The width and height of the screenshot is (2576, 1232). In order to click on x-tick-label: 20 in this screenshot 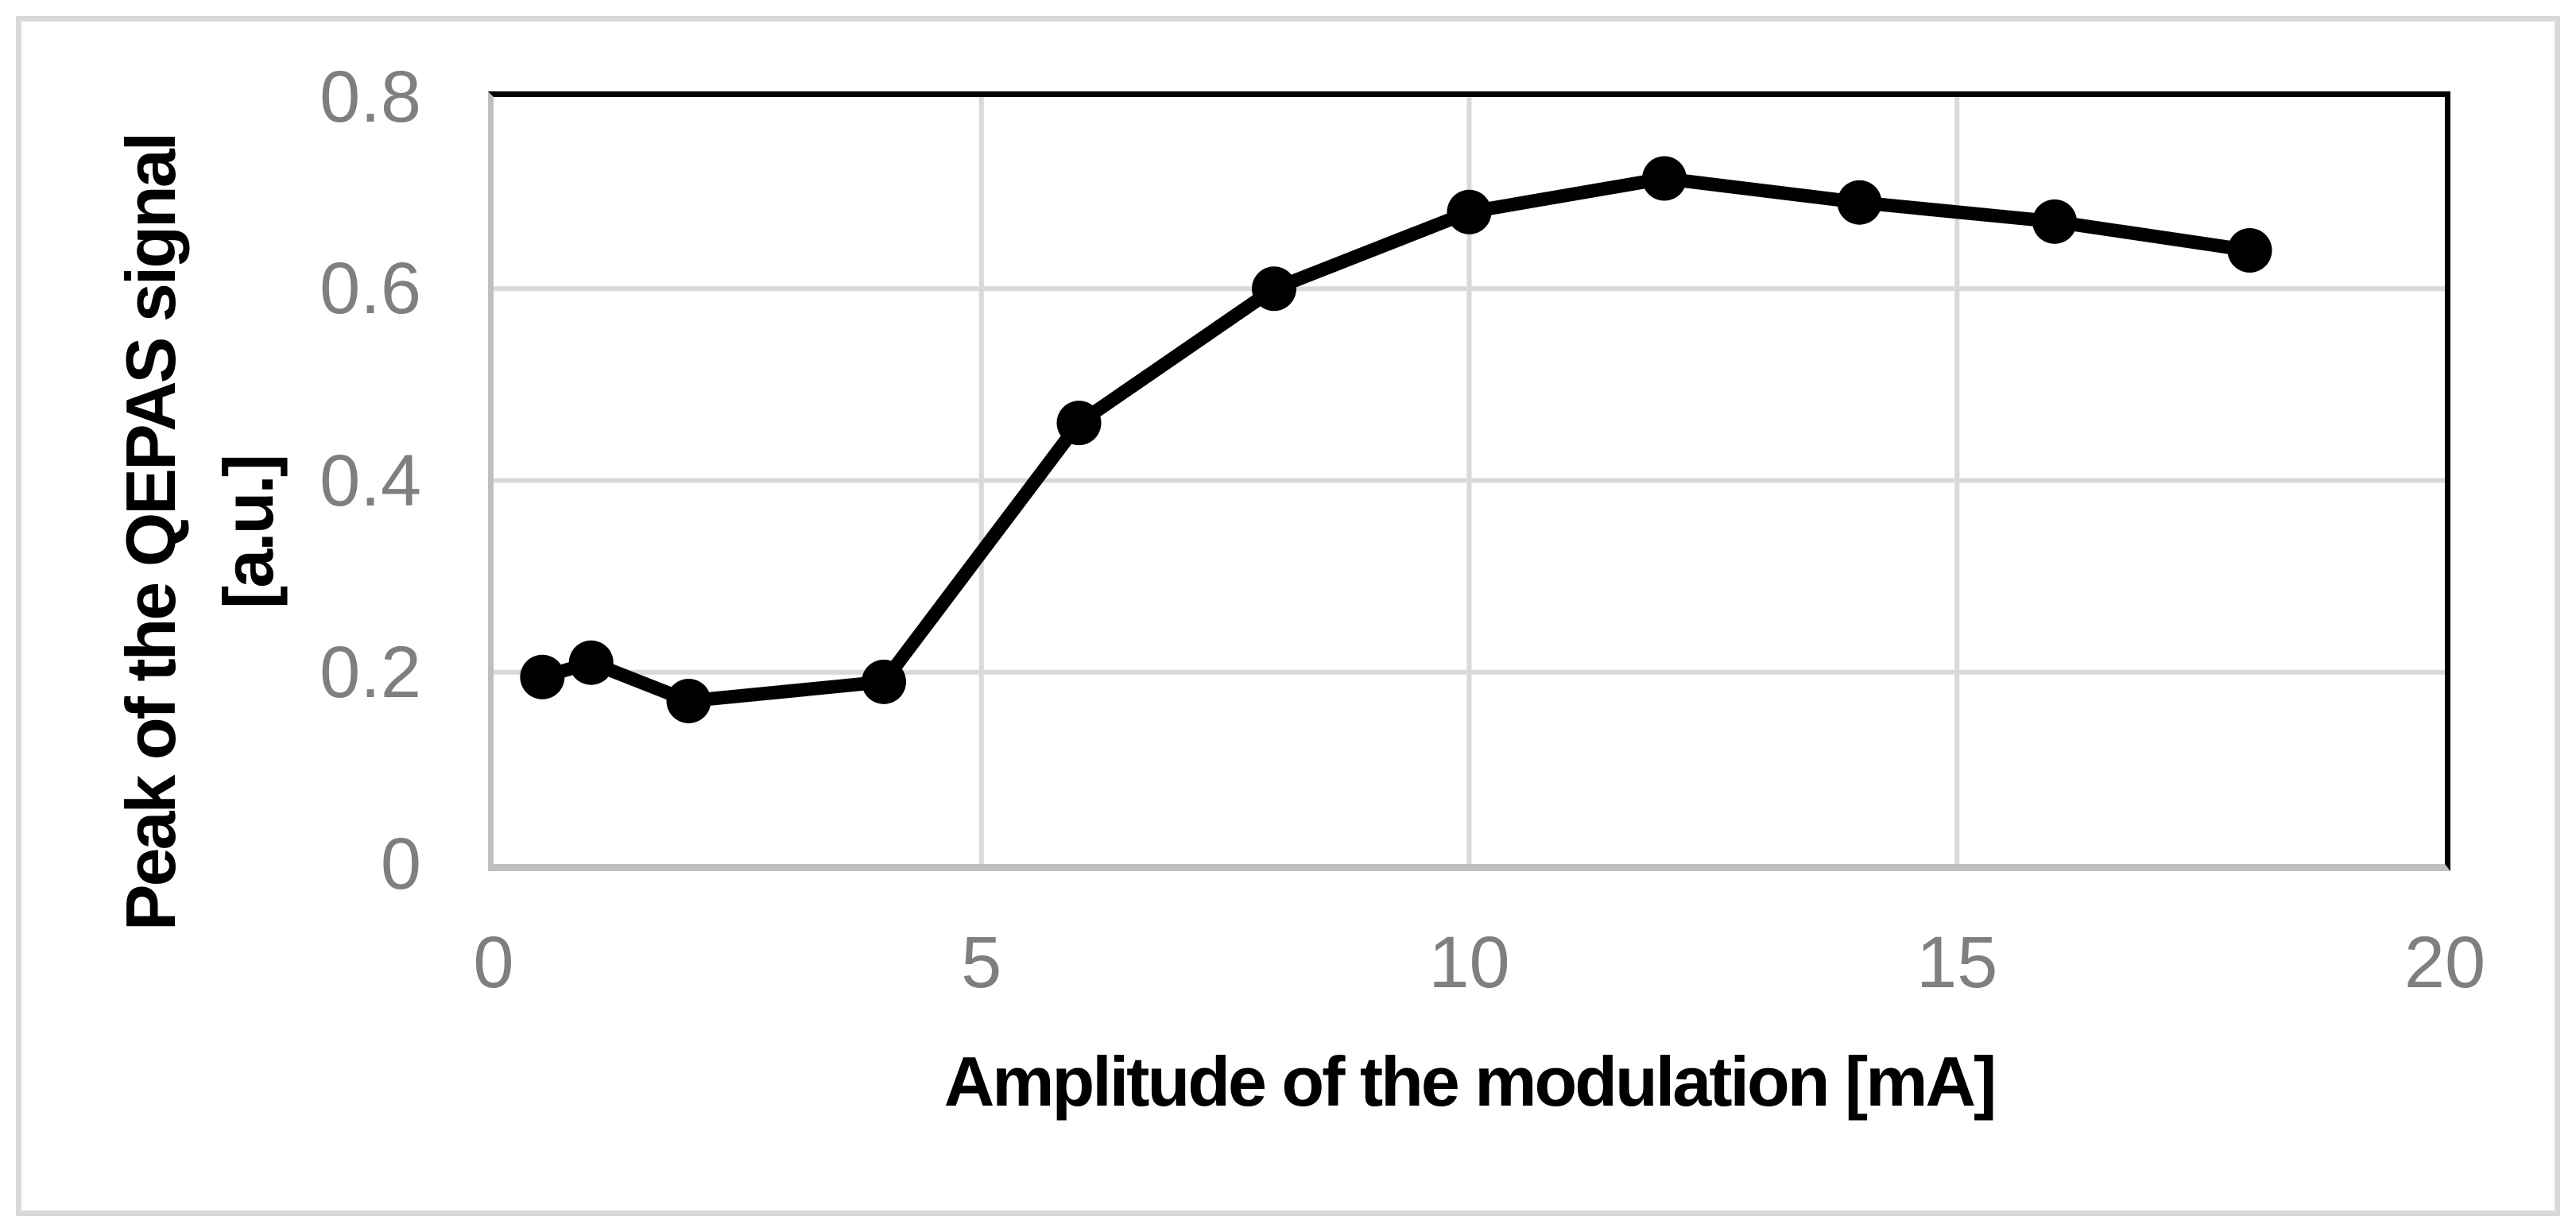, I will do `click(2445, 962)`.